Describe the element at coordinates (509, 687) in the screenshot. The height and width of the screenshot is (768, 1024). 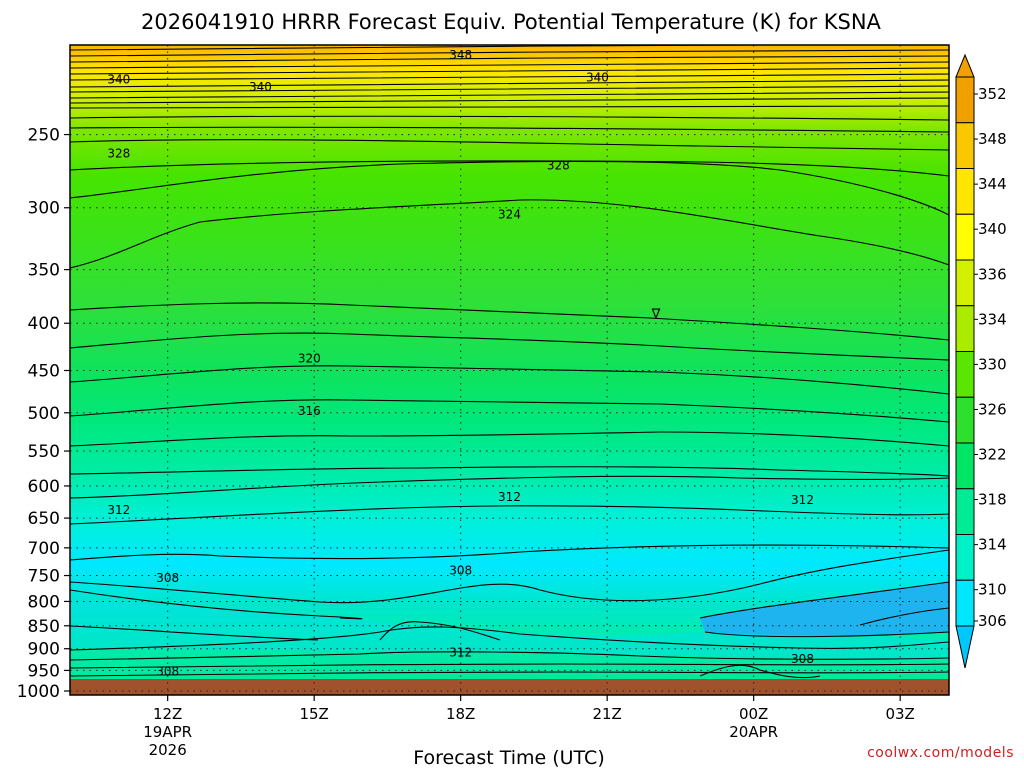
I see `surface-ground` at that location.